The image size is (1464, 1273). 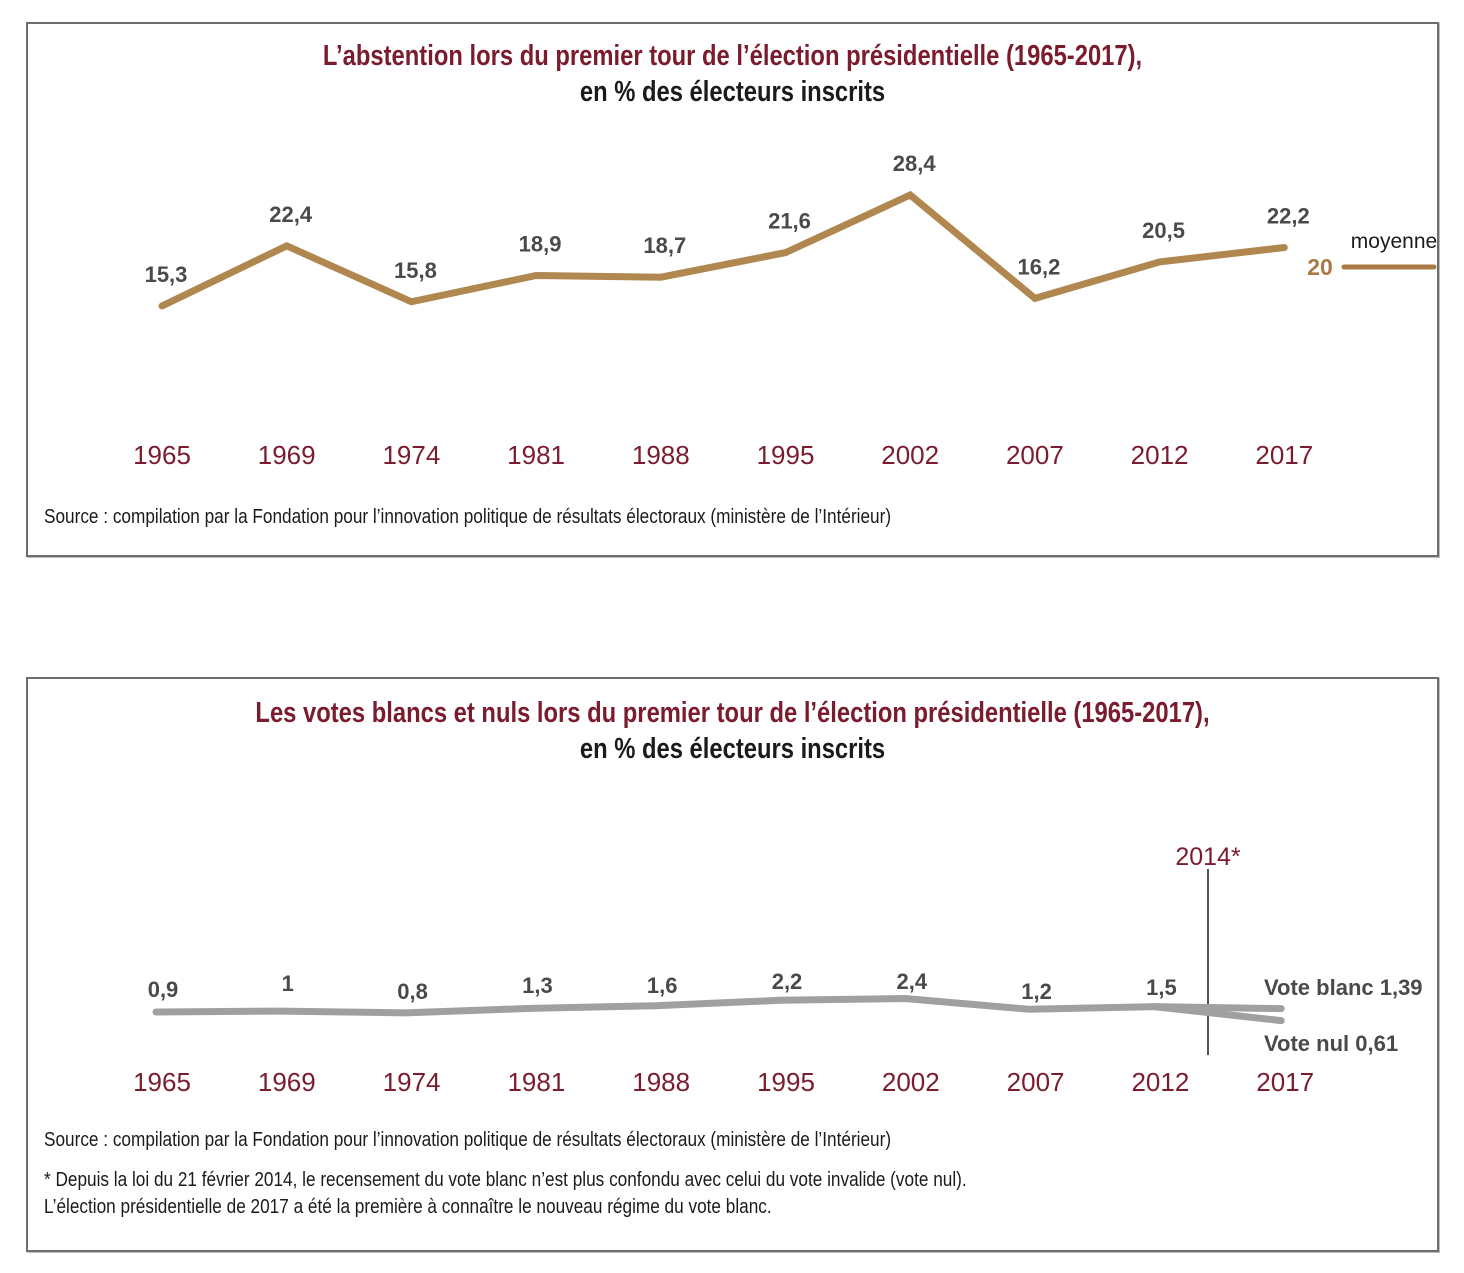 What do you see at coordinates (291, 214) in the screenshot?
I see `data-label-1969: 22,4` at bounding box center [291, 214].